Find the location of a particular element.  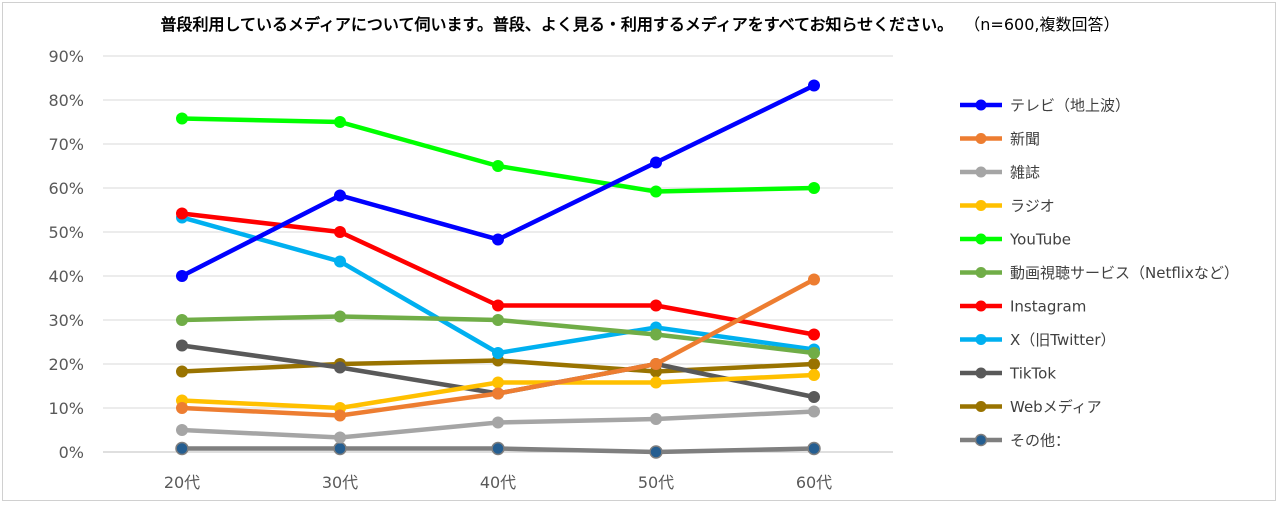

legend-label: TikTok is located at coordinates (1032, 374).